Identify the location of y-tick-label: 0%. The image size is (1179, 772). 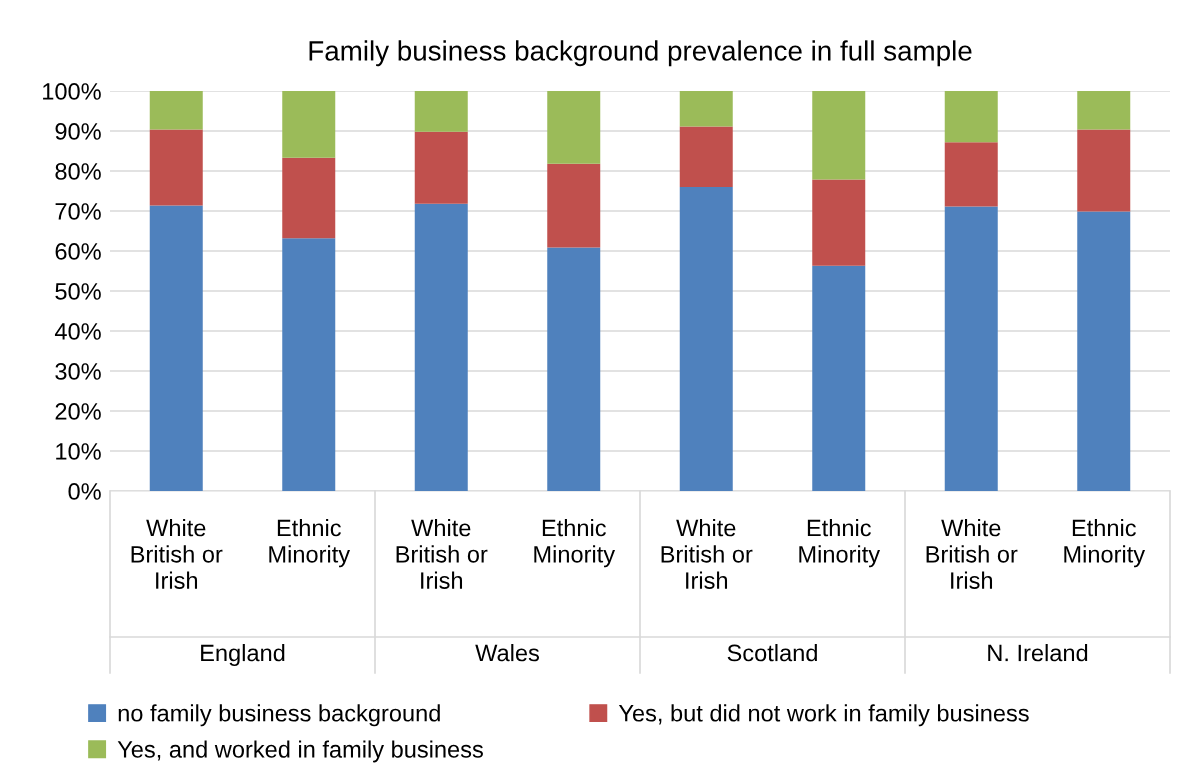
(84, 491).